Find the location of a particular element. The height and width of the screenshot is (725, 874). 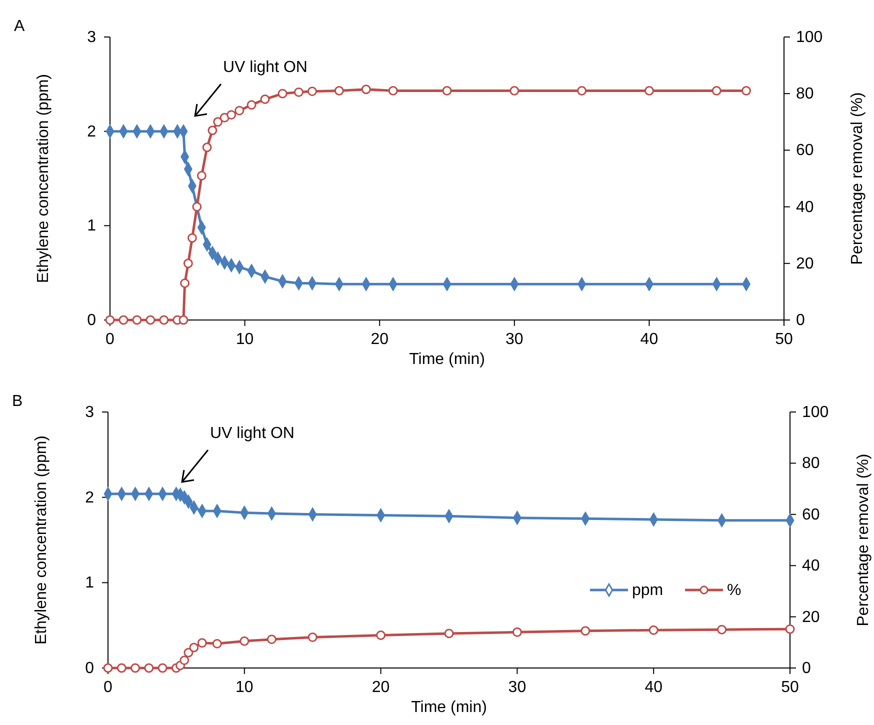

text: B is located at coordinates (17, 401).